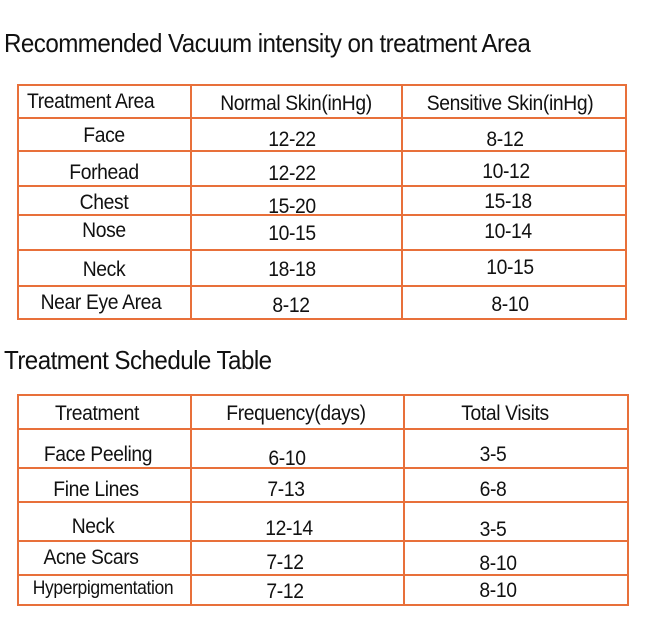  What do you see at coordinates (493, 489) in the screenshot?
I see `schedule-visits-cell: 6-8` at bounding box center [493, 489].